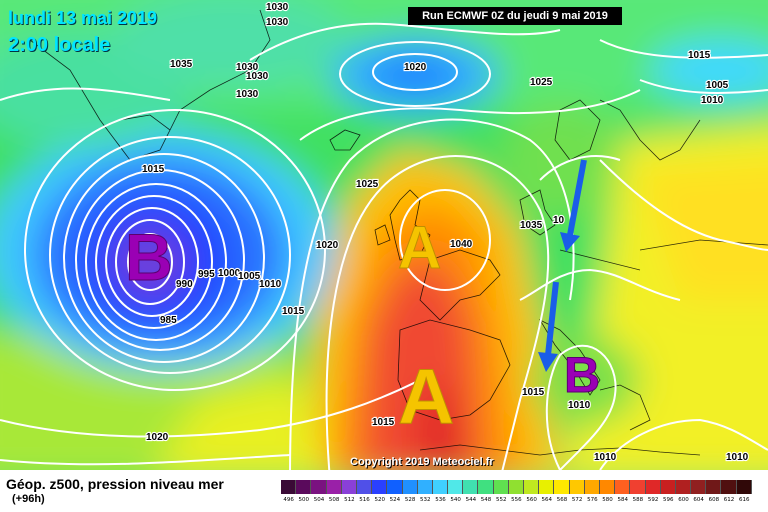 Image resolution: width=768 pixels, height=512 pixels. What do you see at coordinates (184, 284) in the screenshot?
I see `pressure-label: 990` at bounding box center [184, 284].